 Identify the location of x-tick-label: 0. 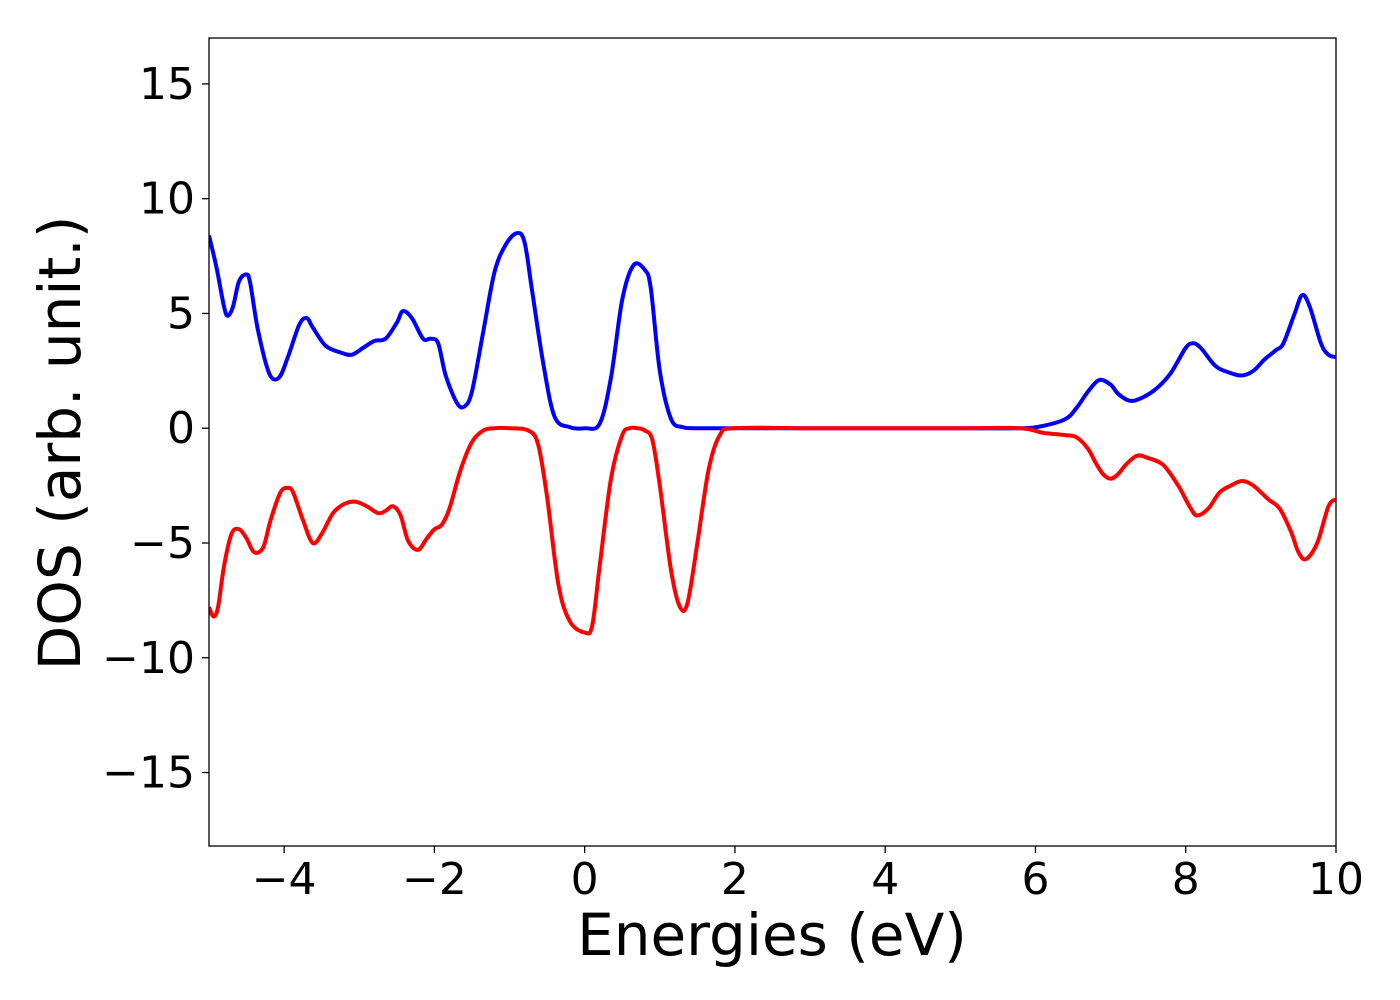
(585, 879).